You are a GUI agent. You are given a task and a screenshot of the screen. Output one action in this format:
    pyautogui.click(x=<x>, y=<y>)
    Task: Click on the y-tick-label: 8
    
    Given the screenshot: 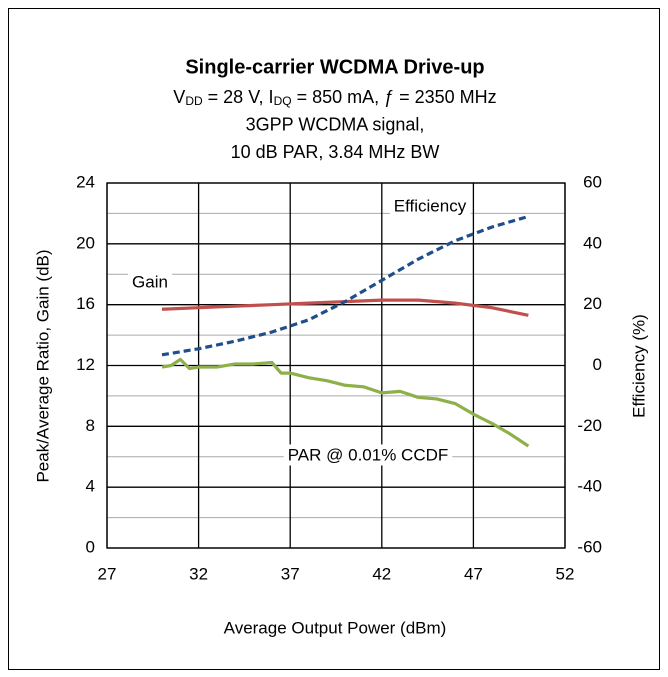 What is the action you would take?
    pyautogui.click(x=90, y=425)
    